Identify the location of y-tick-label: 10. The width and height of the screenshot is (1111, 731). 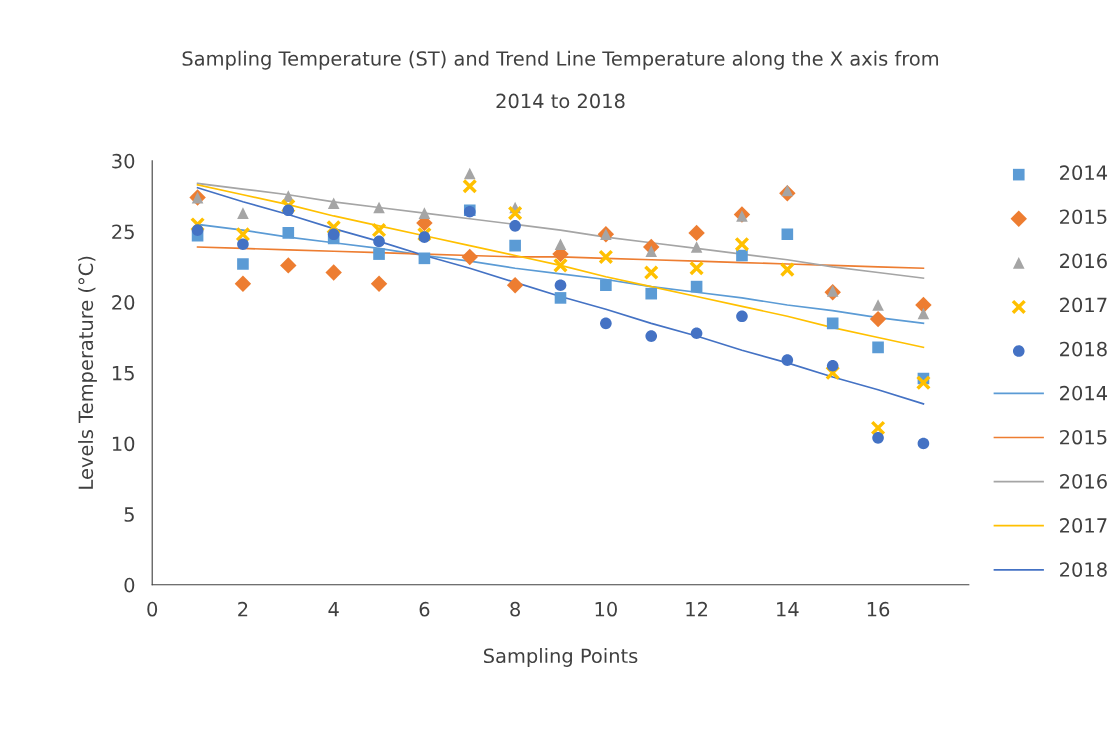
(123, 444).